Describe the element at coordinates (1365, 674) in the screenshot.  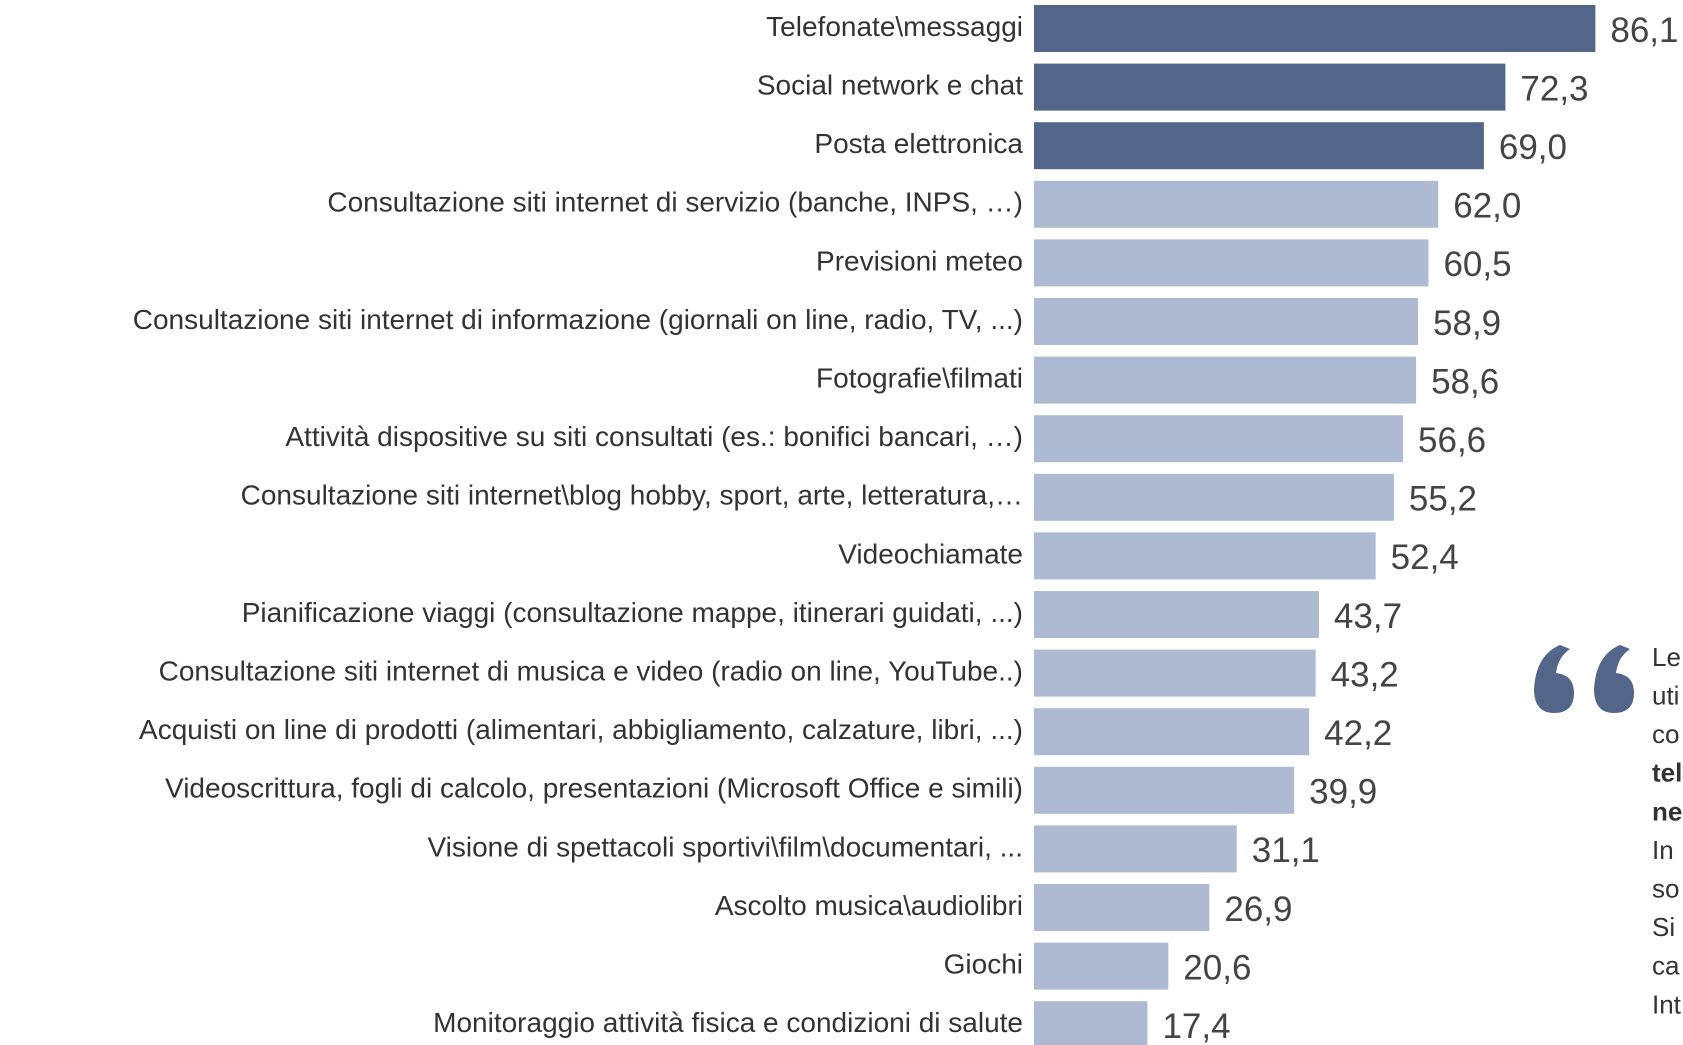
I see `value-label: 43,2` at that location.